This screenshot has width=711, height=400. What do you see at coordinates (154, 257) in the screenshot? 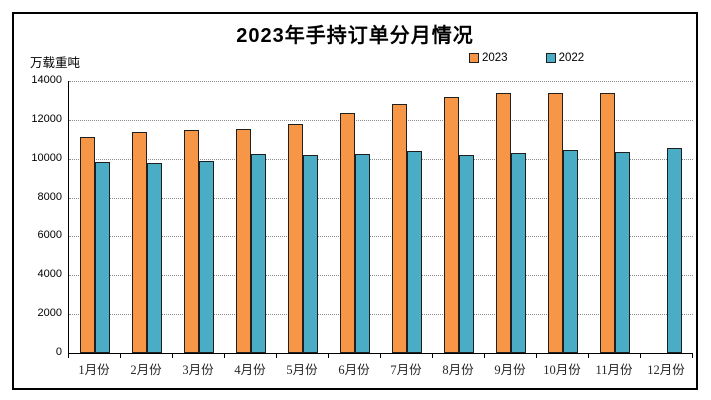
I see `bar-2022-2月份` at bounding box center [154, 257].